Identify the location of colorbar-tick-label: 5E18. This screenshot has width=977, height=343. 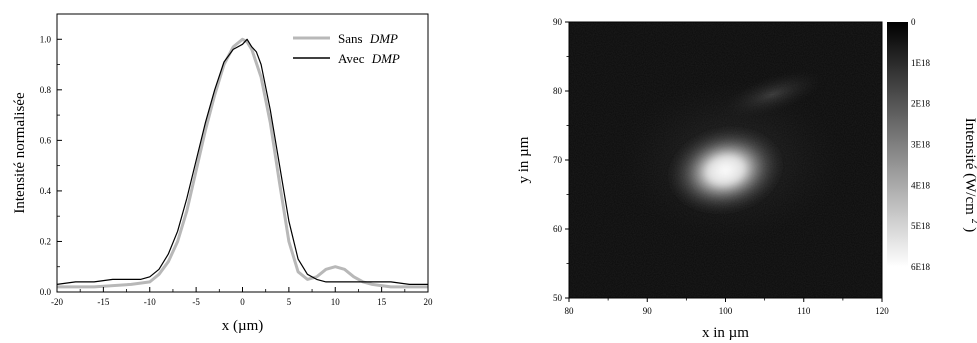
(920, 226).